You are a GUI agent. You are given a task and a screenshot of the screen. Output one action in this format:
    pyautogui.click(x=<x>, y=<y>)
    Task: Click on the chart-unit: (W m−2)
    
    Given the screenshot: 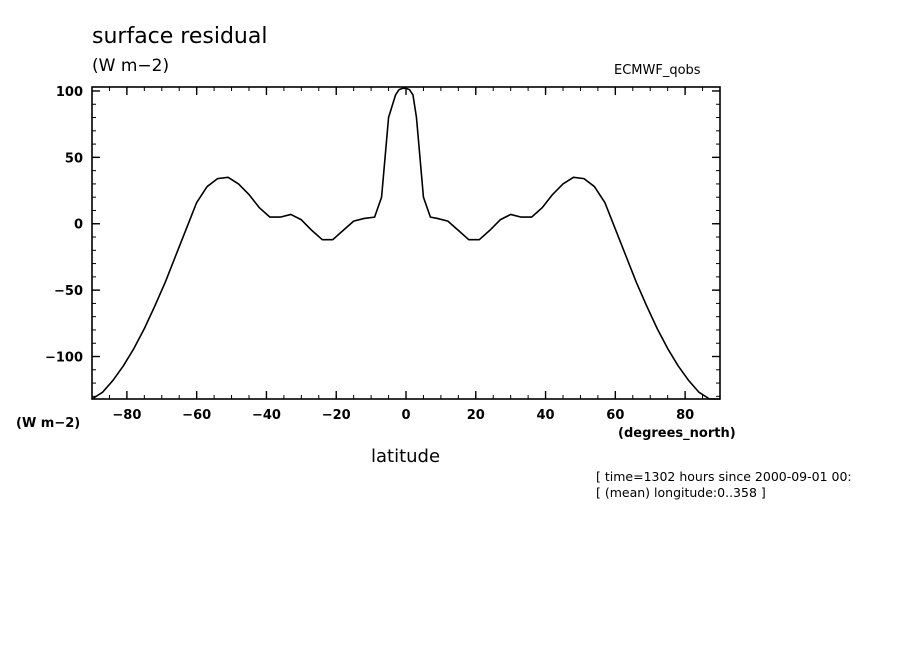 What is the action you would take?
    pyautogui.click(x=131, y=66)
    